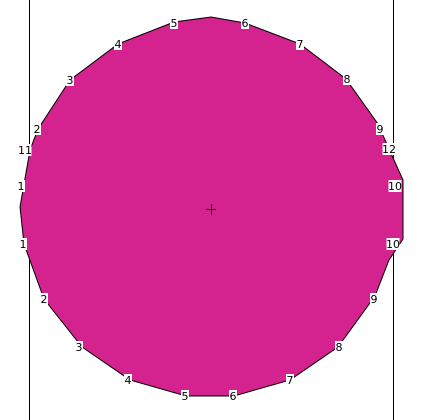 This screenshot has height=420, width=422. I want to click on vertex-label-text: 12, so click(389, 149).